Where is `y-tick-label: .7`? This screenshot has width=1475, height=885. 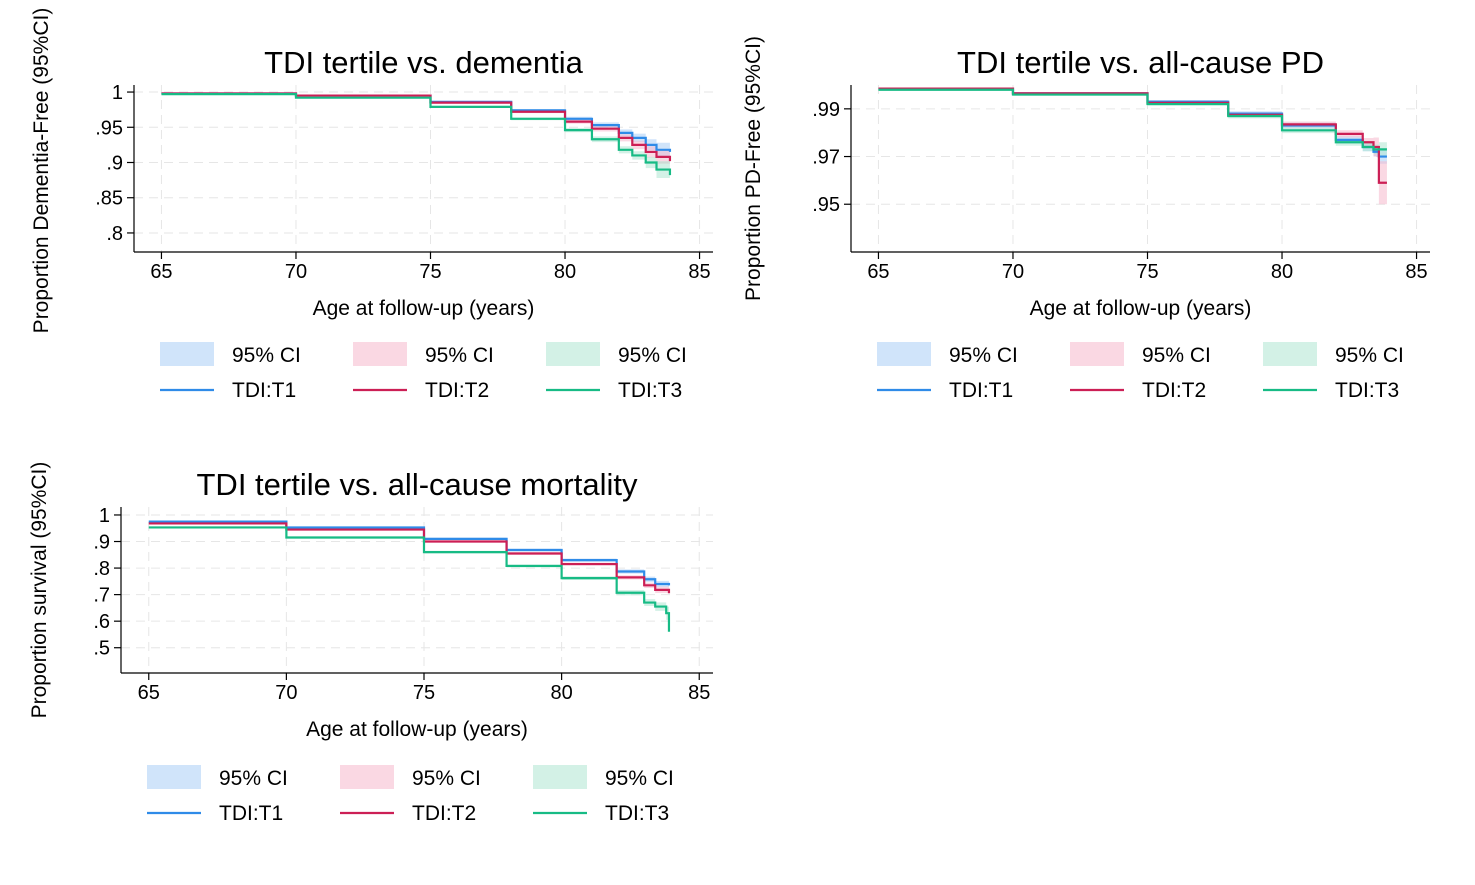 y-tick-label: .7 is located at coordinates (101, 596).